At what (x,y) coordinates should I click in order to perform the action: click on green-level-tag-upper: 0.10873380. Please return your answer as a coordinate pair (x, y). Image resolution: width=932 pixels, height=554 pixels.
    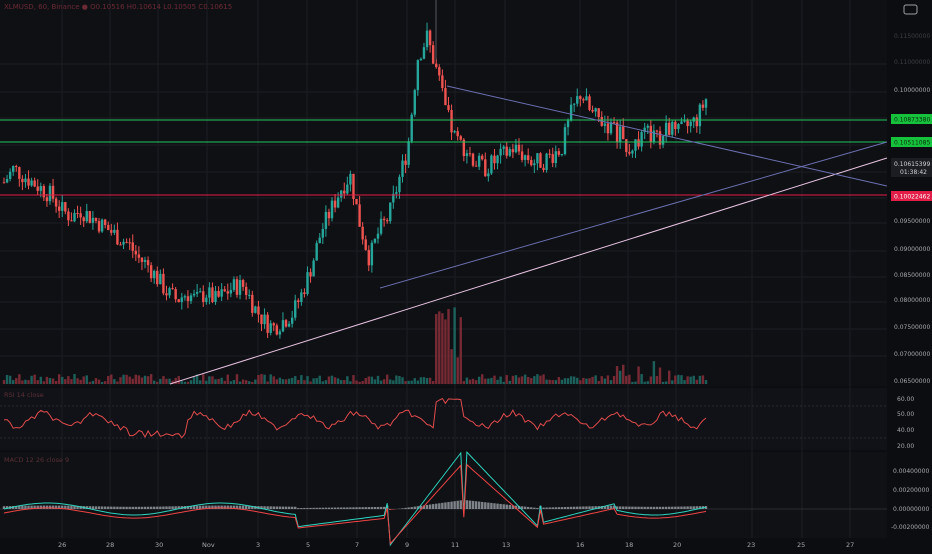
    Looking at the image, I should click on (911, 119).